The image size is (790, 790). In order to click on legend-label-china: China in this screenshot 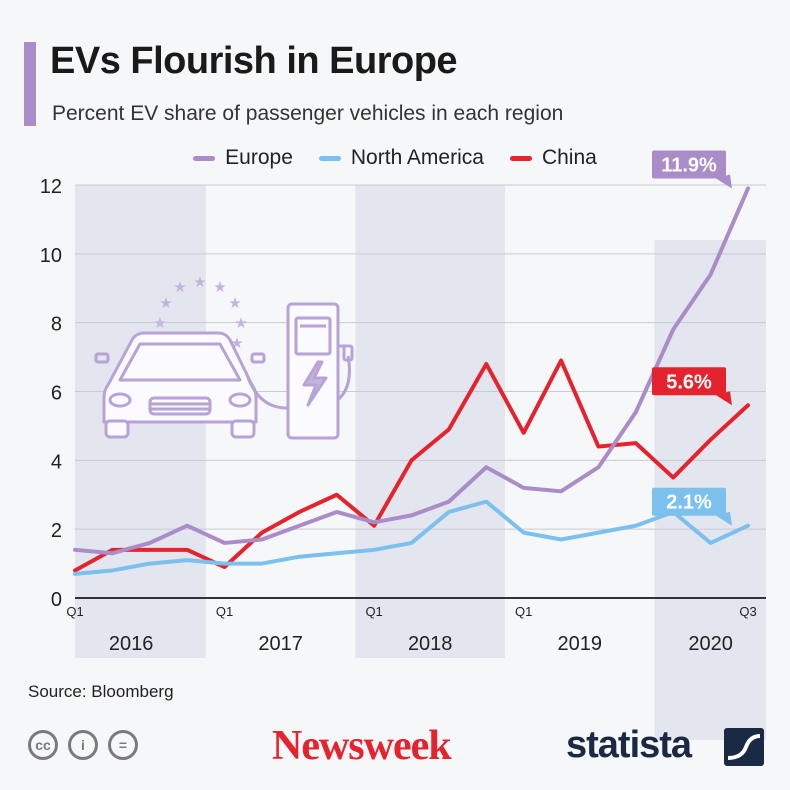, I will do `click(569, 157)`.